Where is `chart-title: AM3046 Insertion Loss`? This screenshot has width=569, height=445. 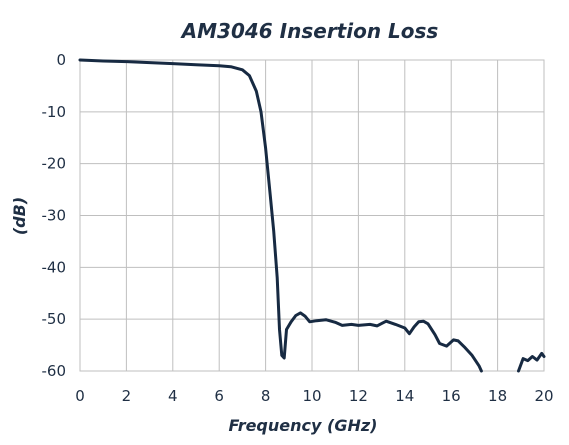 chart-title: AM3046 Insertion Loss is located at coordinates (309, 31).